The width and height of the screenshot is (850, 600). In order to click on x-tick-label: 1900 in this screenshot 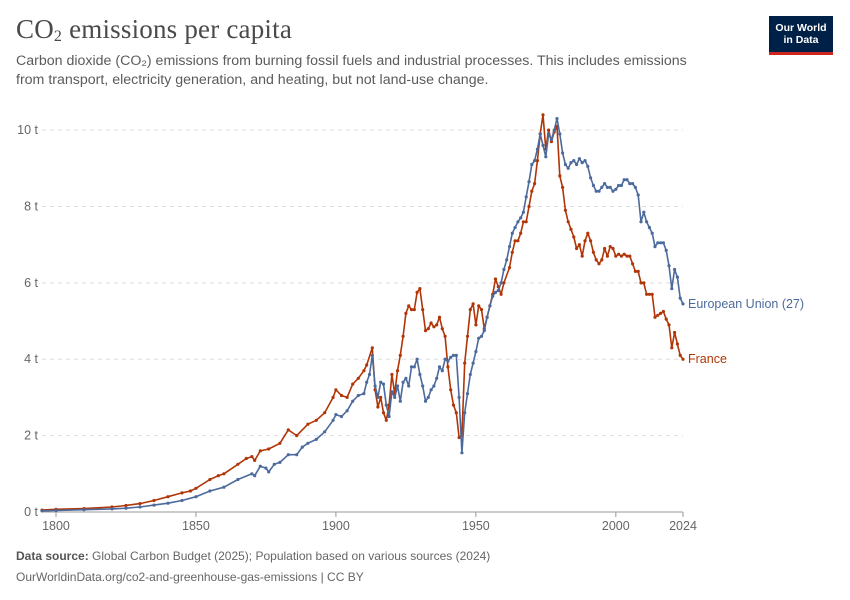, I will do `click(336, 526)`.